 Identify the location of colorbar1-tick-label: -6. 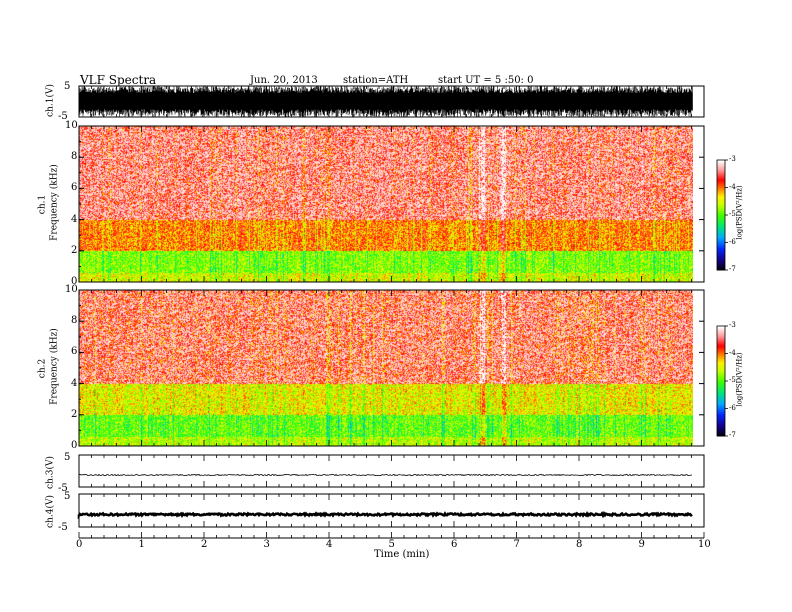
(732, 241).